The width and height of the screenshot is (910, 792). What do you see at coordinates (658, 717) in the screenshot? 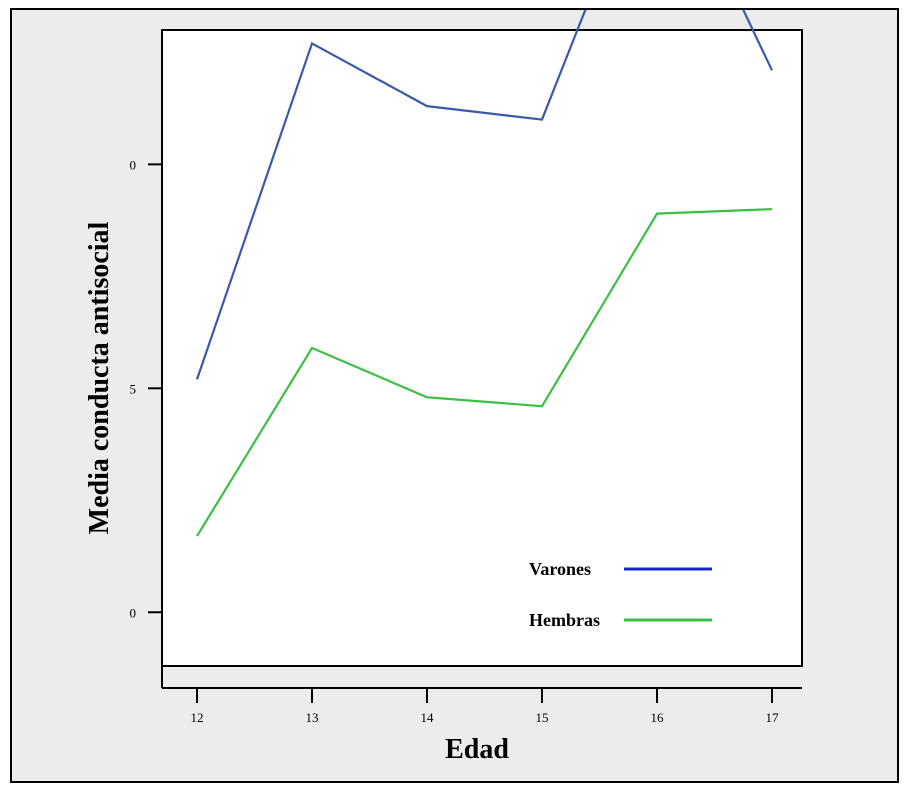
I see `x-tick-label: 16` at bounding box center [658, 717].